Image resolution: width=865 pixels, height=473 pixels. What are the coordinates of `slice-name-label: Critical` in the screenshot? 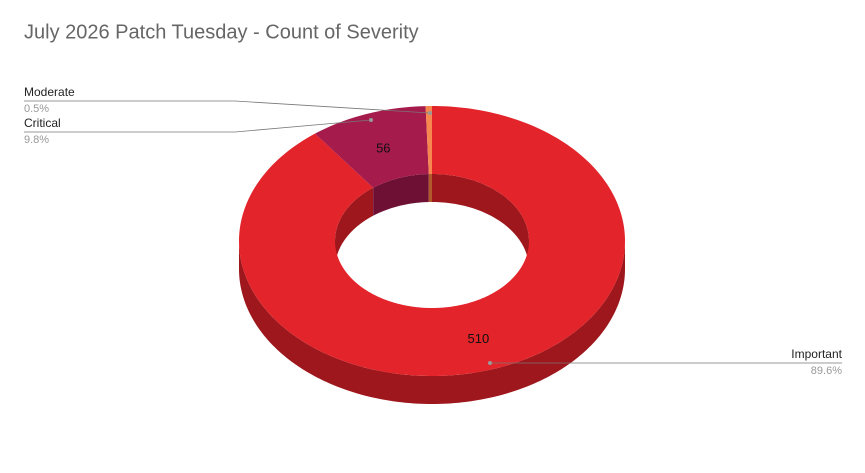 It's located at (42, 123).